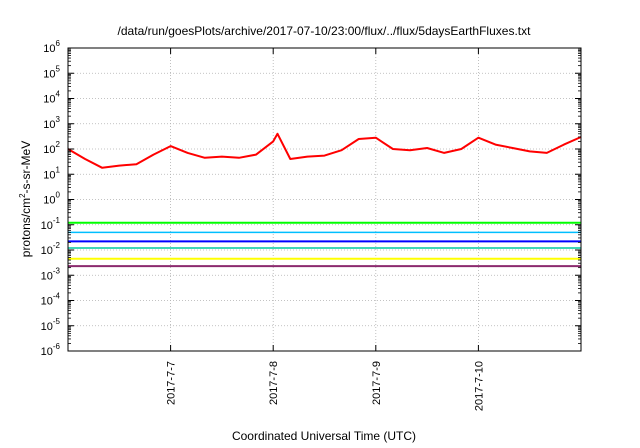  What do you see at coordinates (479, 386) in the screenshot?
I see `x-tick-label: 2017-7-10` at bounding box center [479, 386].